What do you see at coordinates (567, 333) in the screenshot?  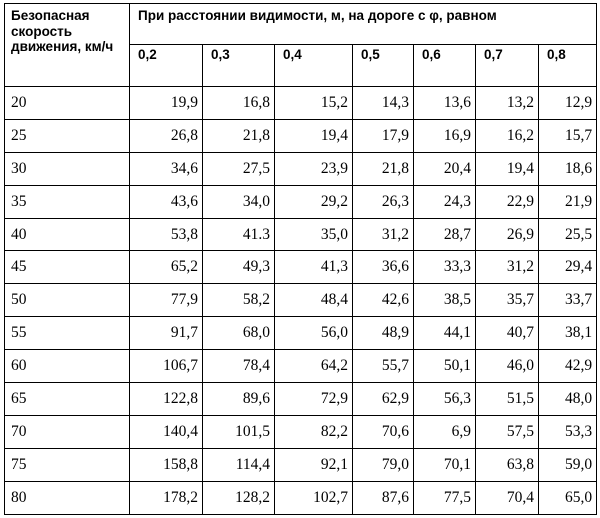 I see `distance-cell: 38,1` at bounding box center [567, 333].